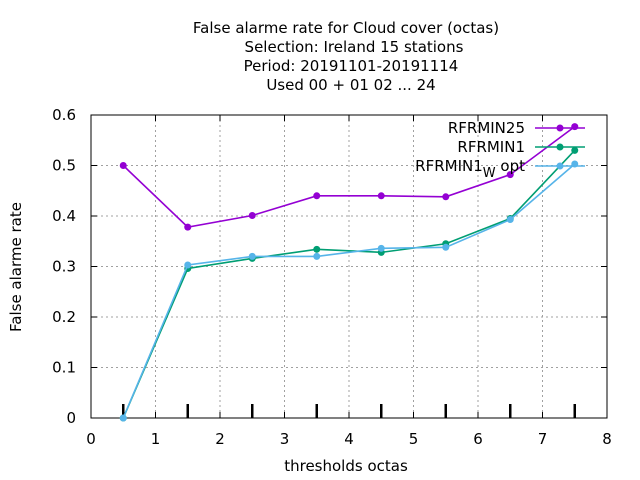 The image size is (640, 480). What do you see at coordinates (478, 439) in the screenshot?
I see `x-tick-label: 6` at bounding box center [478, 439].